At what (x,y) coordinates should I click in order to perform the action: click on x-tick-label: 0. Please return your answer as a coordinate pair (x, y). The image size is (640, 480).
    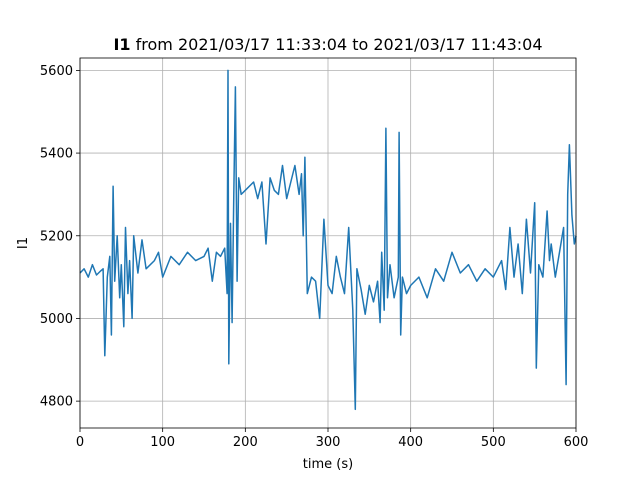
    Looking at the image, I should click on (80, 442).